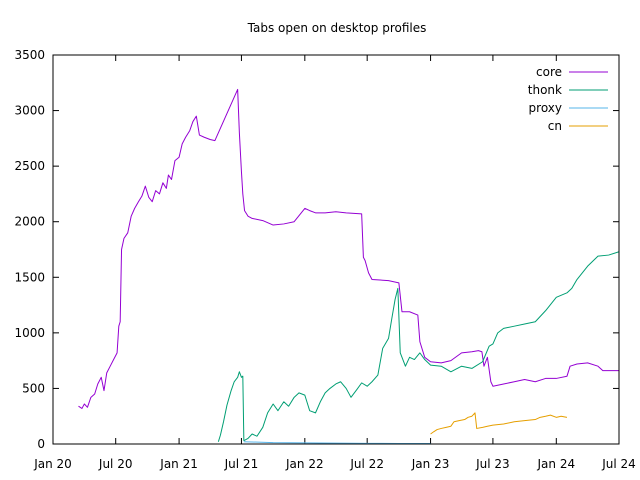  What do you see at coordinates (316, 222) in the screenshot?
I see `y-tick: 2000` at bounding box center [316, 222].